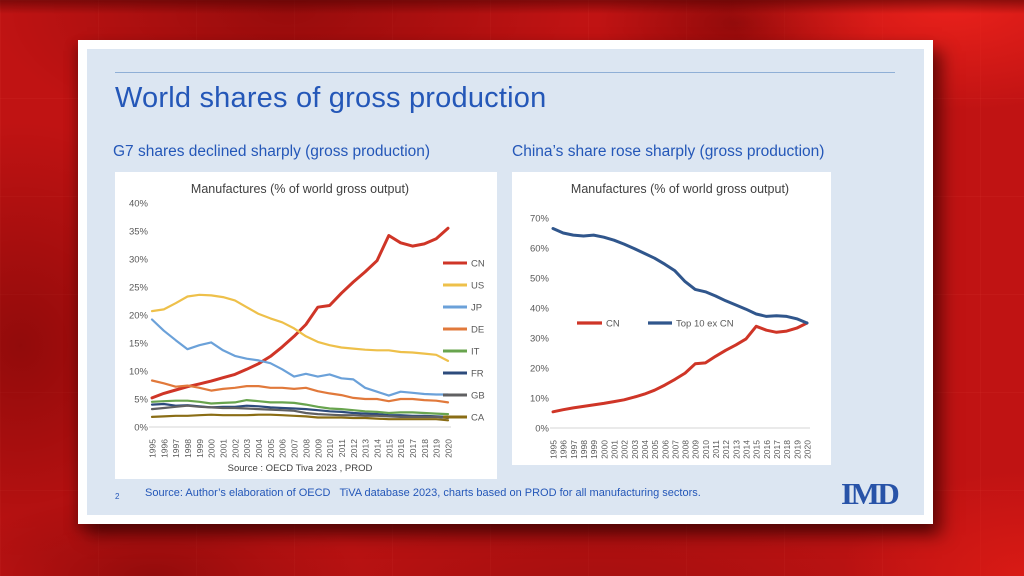 This screenshot has height=576, width=1024. What do you see at coordinates (300, 327) in the screenshot?
I see `series-line-us` at bounding box center [300, 327].